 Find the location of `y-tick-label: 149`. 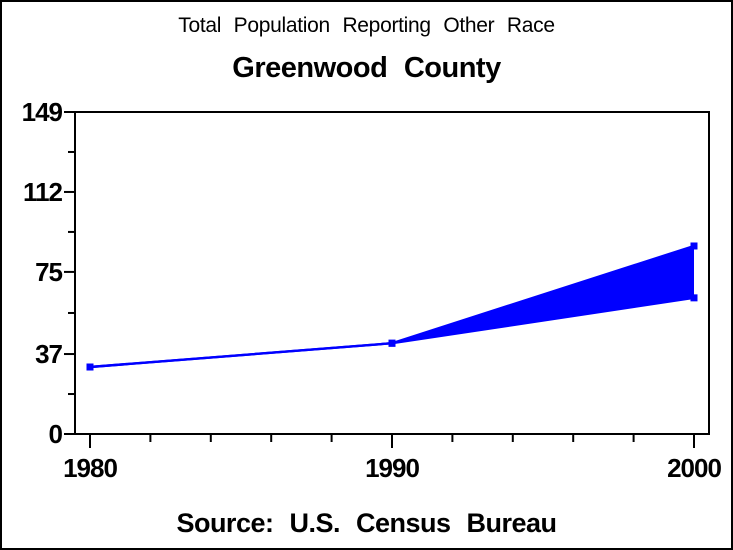

y-tick-label: 149 is located at coordinates (42, 112).